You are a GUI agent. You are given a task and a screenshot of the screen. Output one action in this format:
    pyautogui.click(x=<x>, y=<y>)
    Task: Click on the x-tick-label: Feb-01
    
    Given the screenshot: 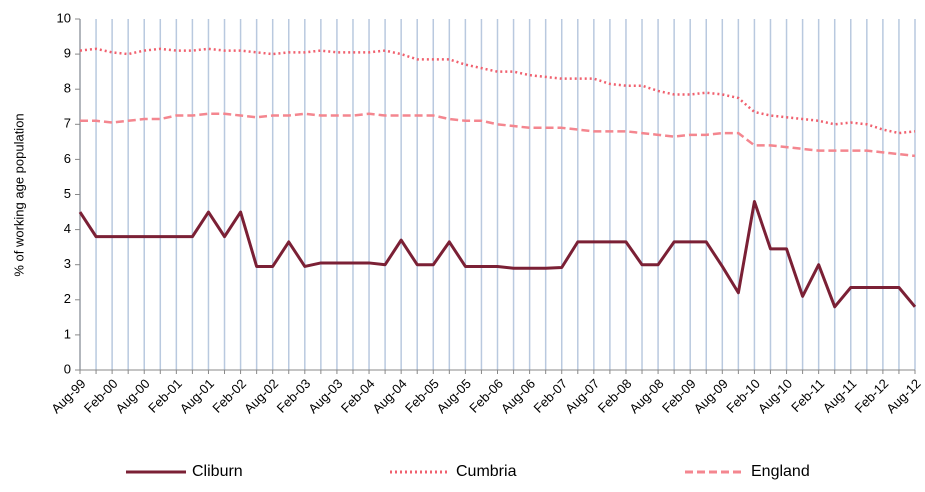 What is the action you would take?
    pyautogui.click(x=165, y=396)
    